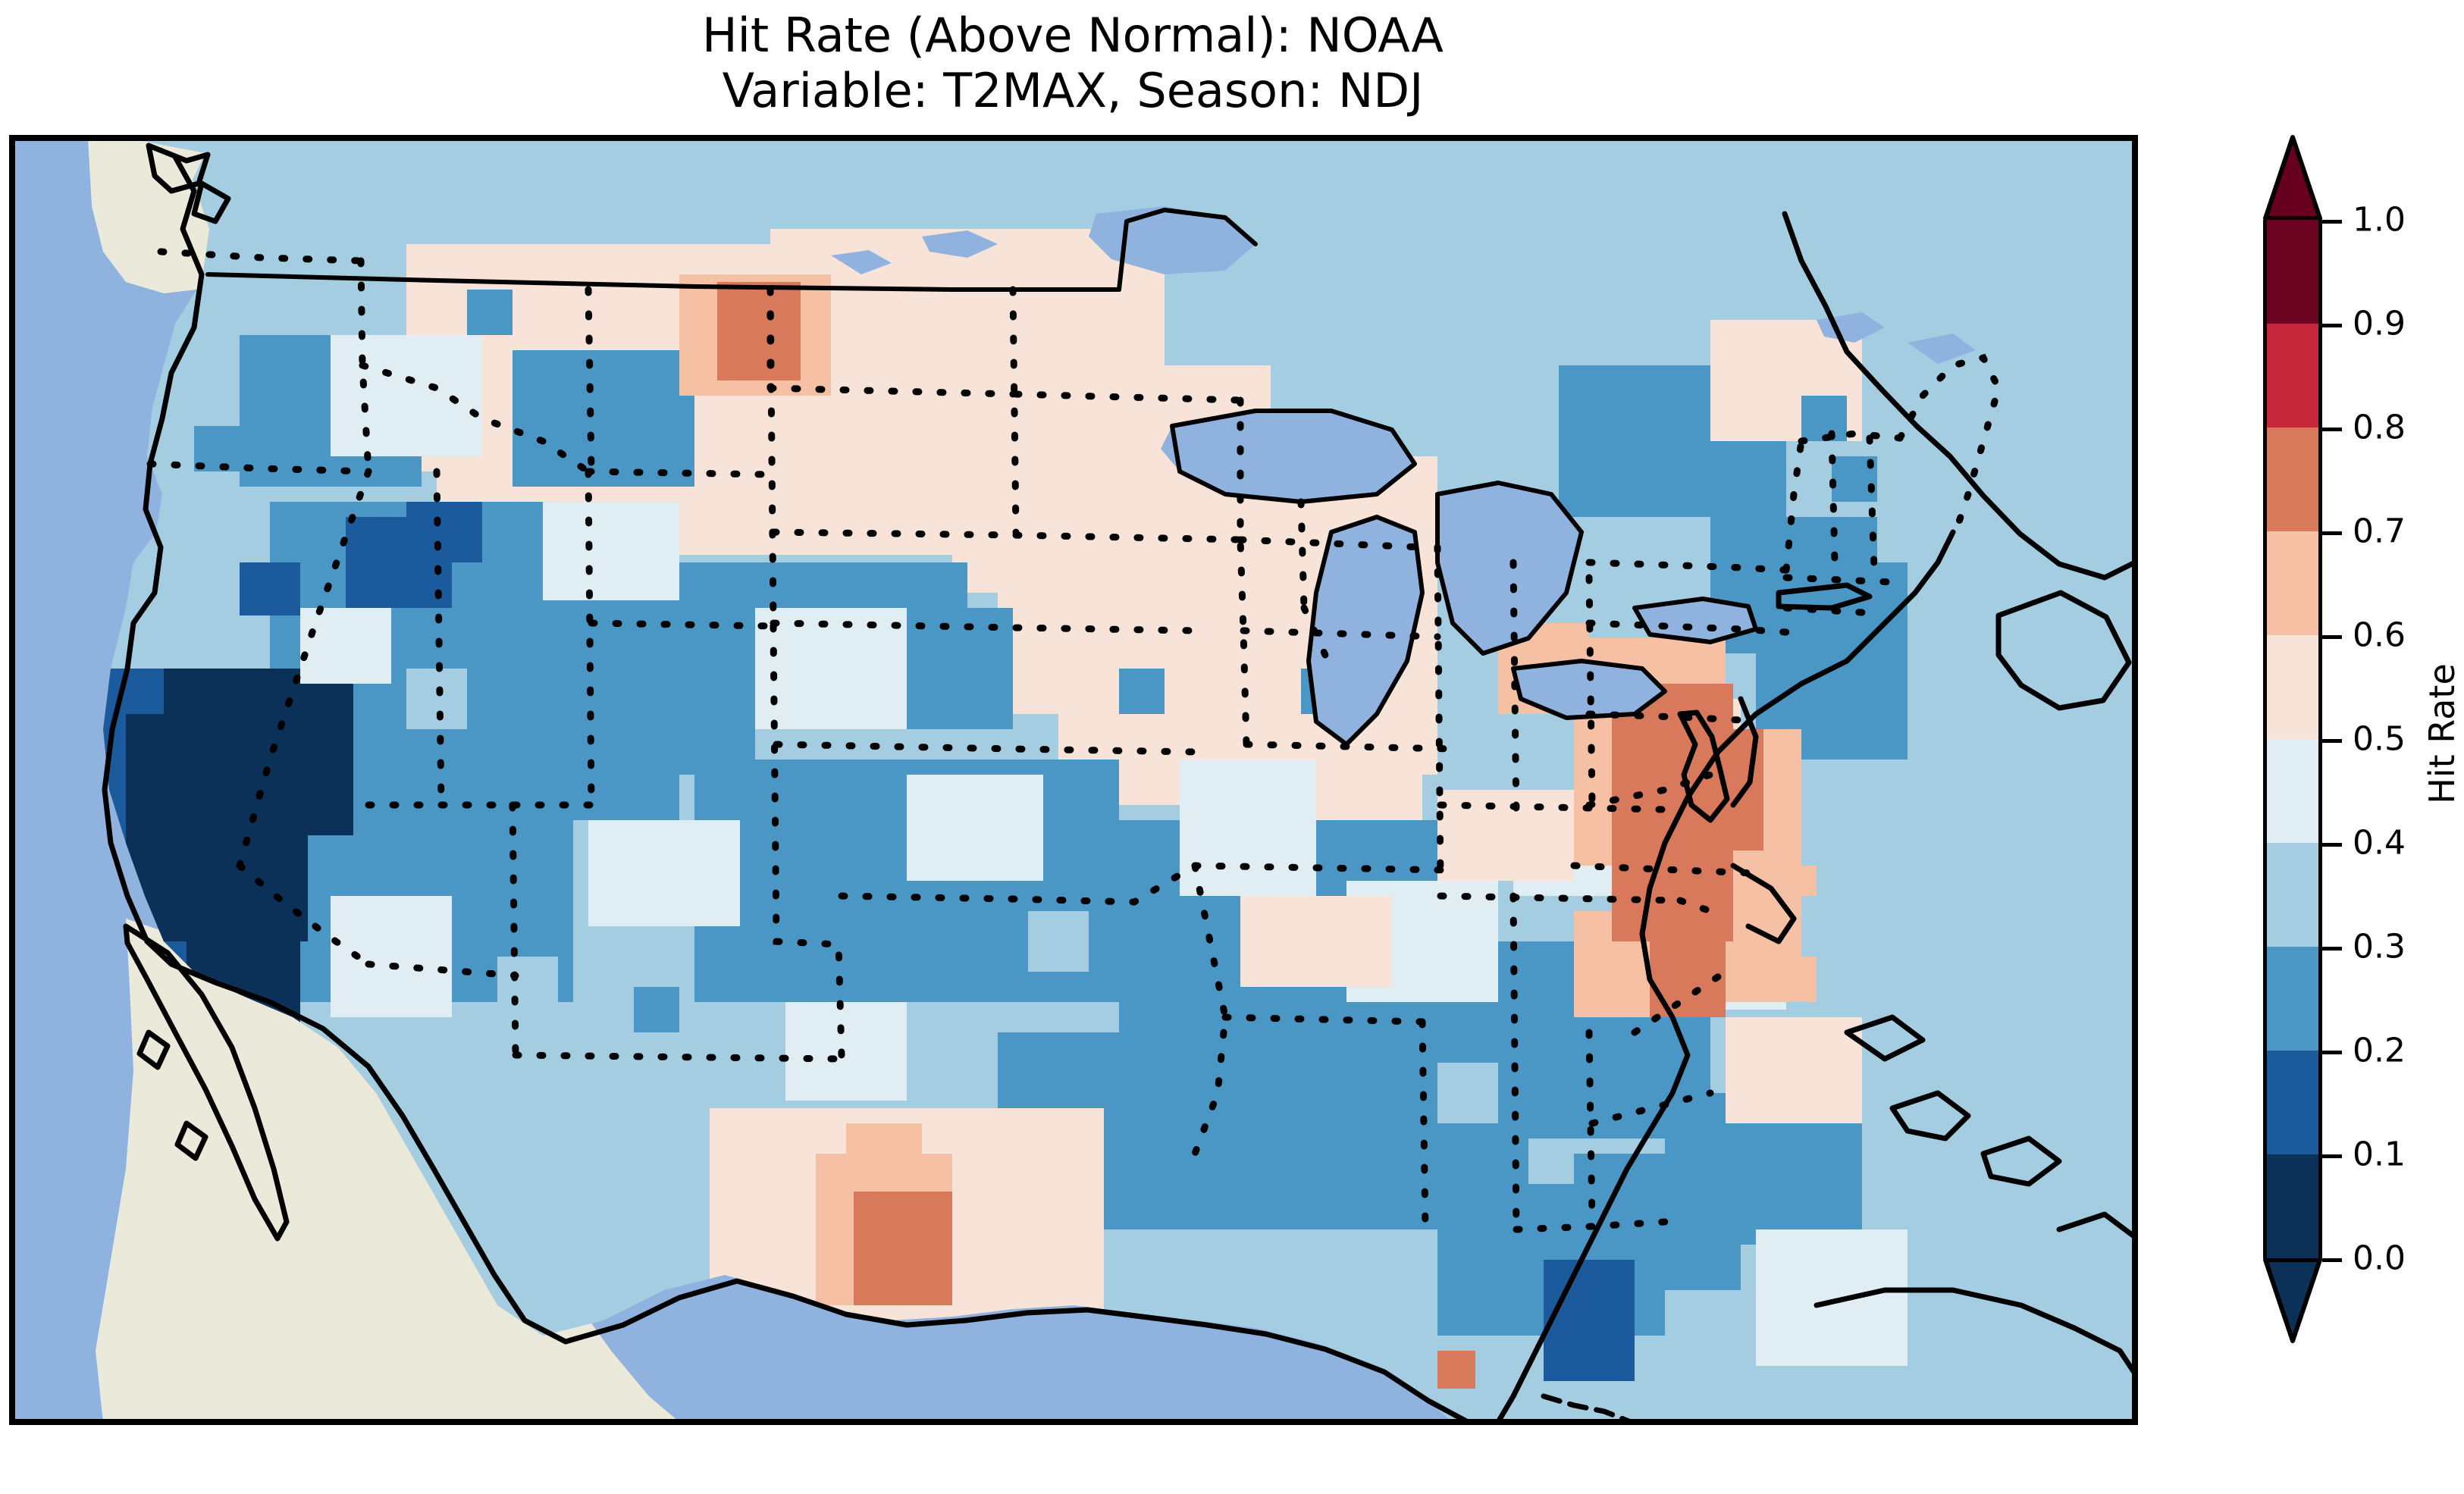  I want to click on lake-erie, so click(1589, 689).